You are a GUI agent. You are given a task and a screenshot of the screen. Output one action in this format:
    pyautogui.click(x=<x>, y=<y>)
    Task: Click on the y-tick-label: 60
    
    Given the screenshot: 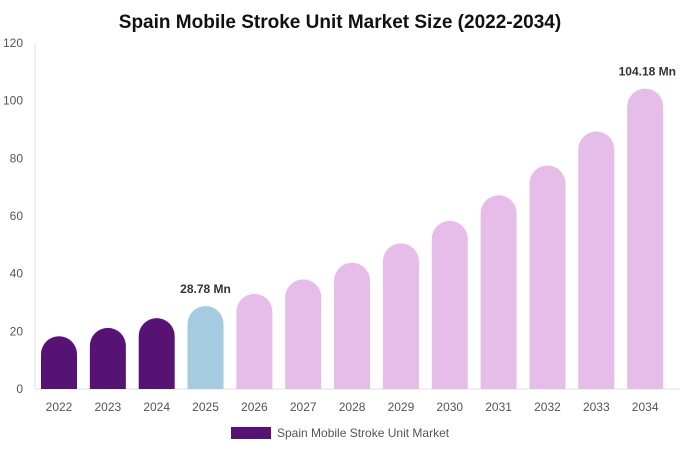 What is the action you would take?
    pyautogui.click(x=17, y=216)
    